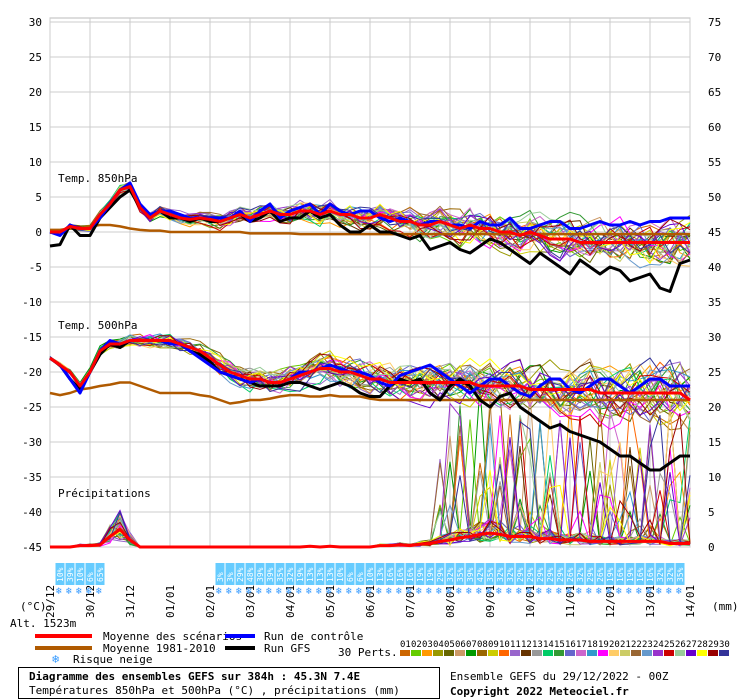 The width and height of the screenshot is (740, 700). What do you see at coordinates (370, 601) in the screenshot?
I see `x-tick-label: 06/01` at bounding box center [370, 601].